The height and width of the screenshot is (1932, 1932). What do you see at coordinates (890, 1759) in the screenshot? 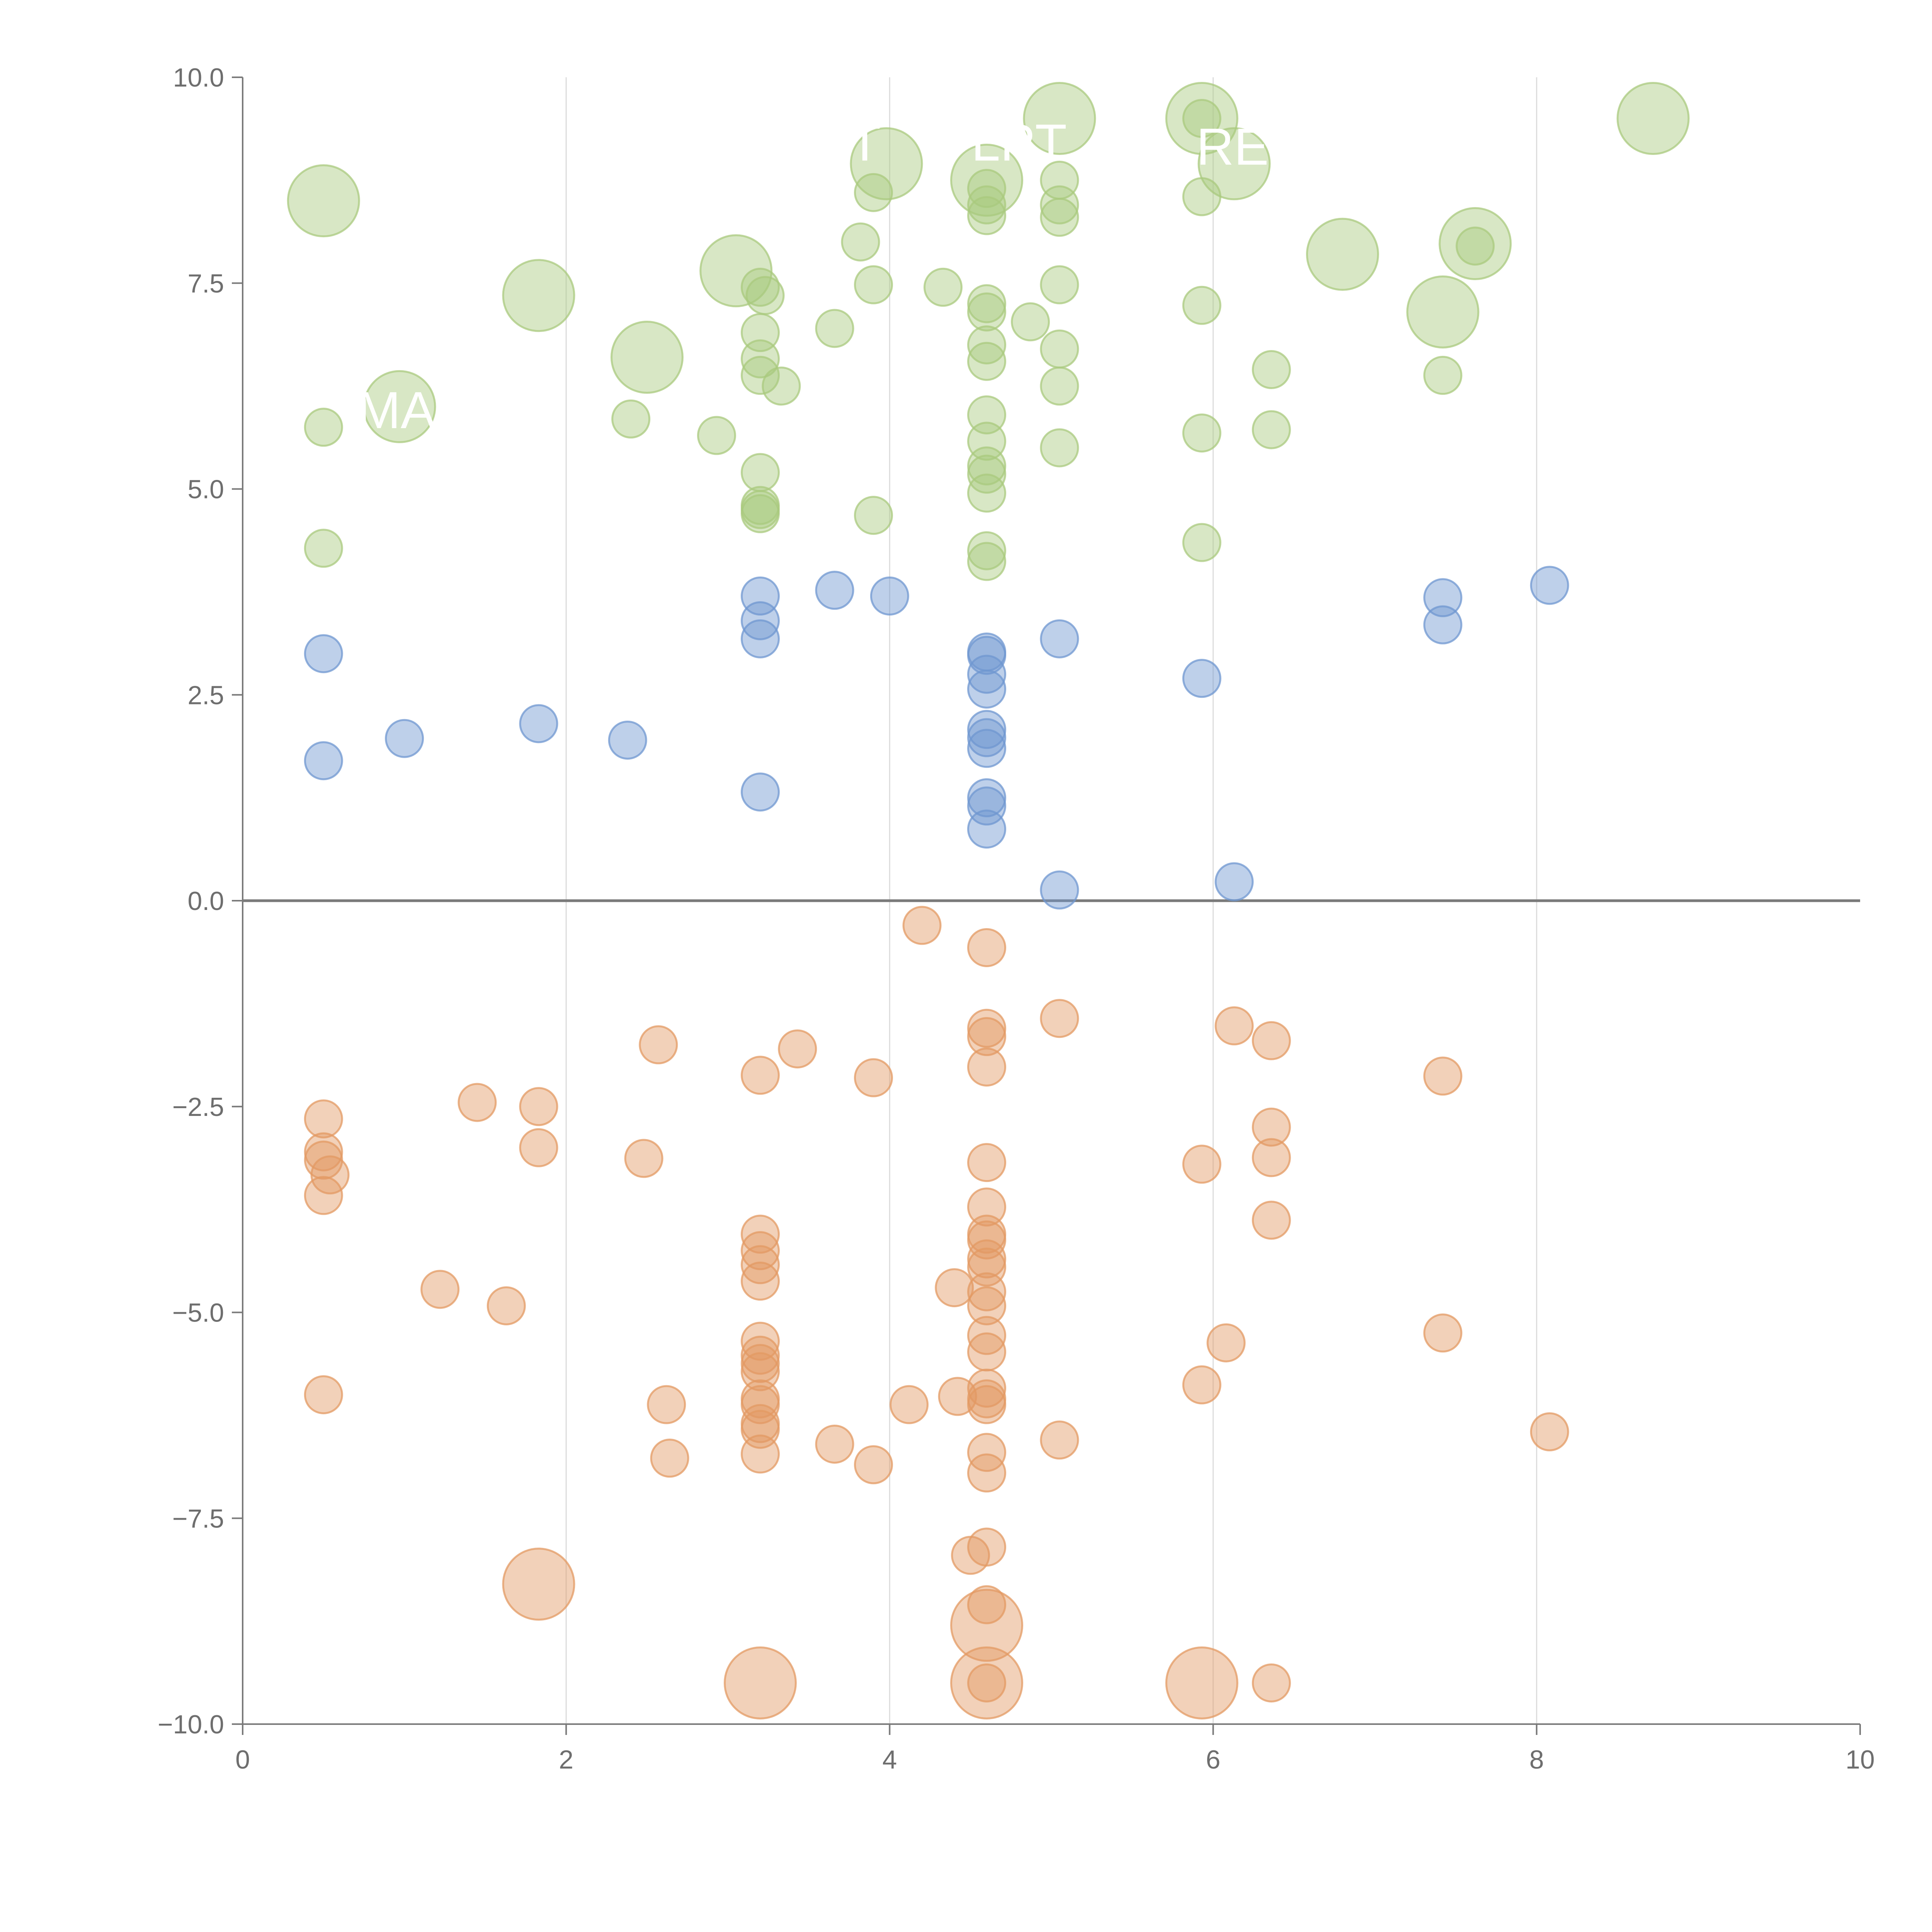
I see `x-tick-label: 4` at bounding box center [890, 1759].